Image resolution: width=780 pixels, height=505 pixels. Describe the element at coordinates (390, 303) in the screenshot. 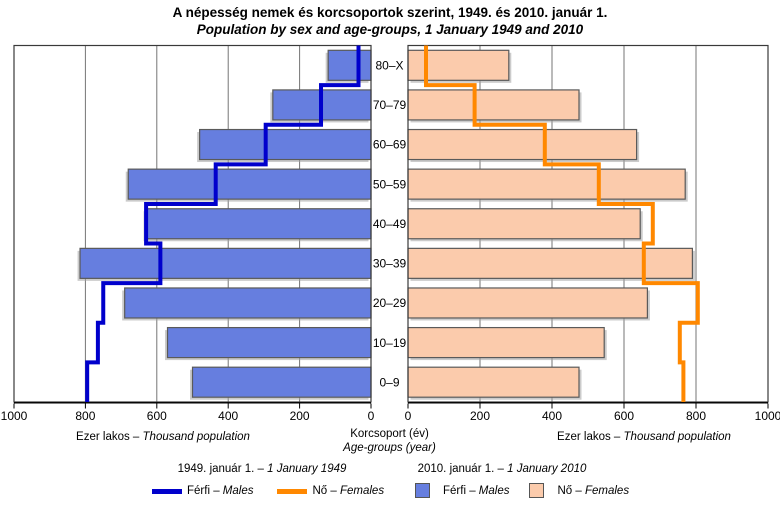

I see `age-group-label-20–29: 20–29` at that location.